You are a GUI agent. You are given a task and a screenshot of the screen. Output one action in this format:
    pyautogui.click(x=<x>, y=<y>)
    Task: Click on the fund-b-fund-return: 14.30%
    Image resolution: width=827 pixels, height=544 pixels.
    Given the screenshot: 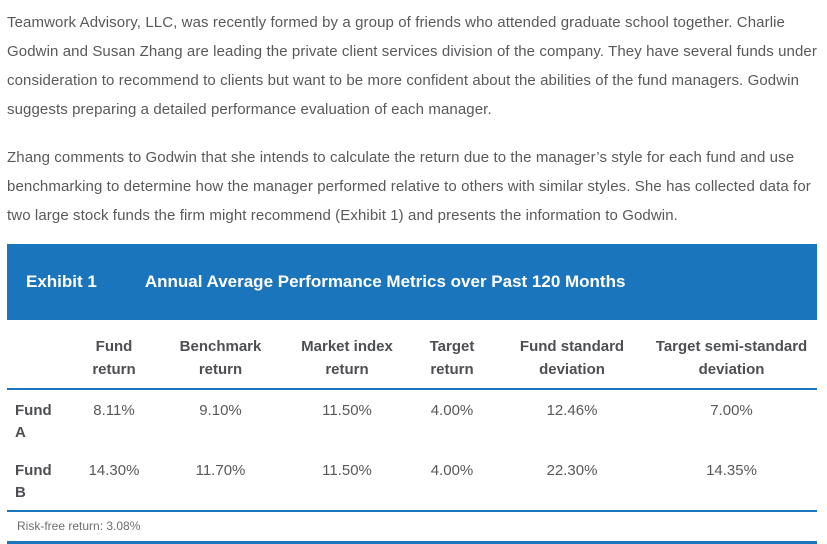 What is the action you would take?
    pyautogui.click(x=114, y=470)
    